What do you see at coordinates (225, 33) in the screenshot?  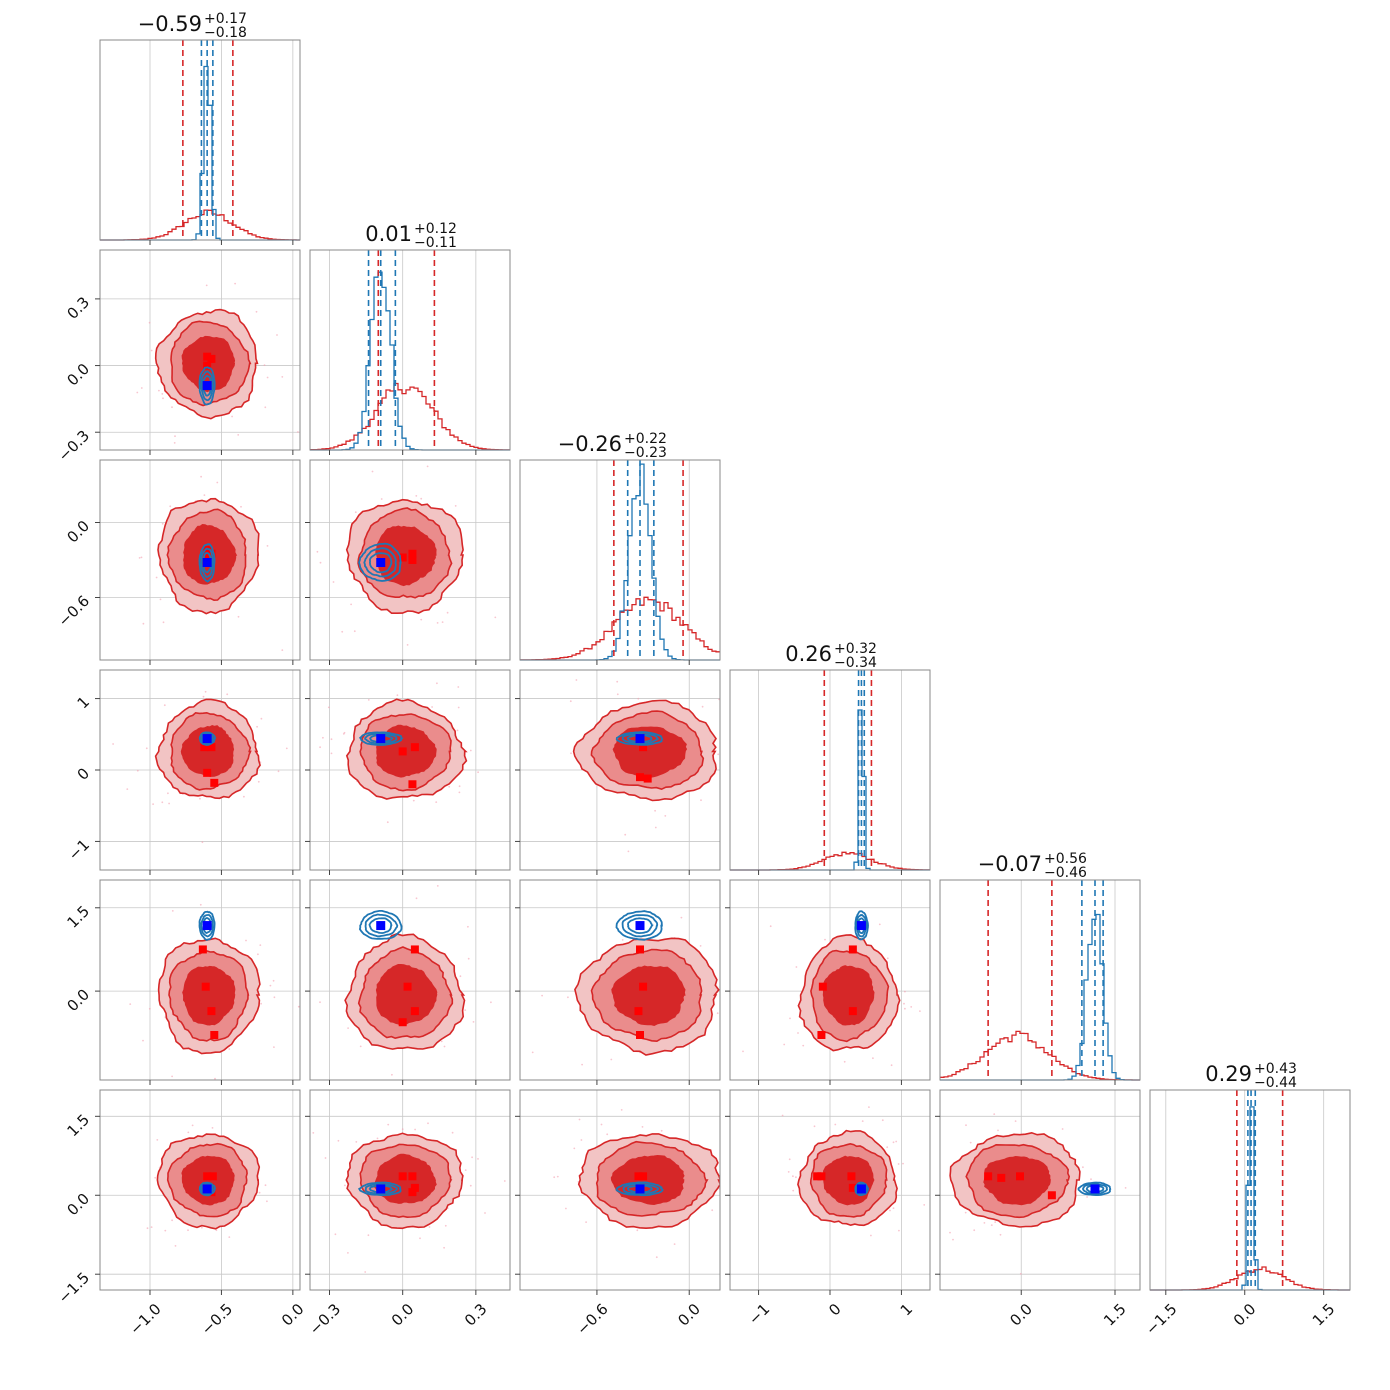 I see `dimension-title-minus: −0.18` at bounding box center [225, 33].